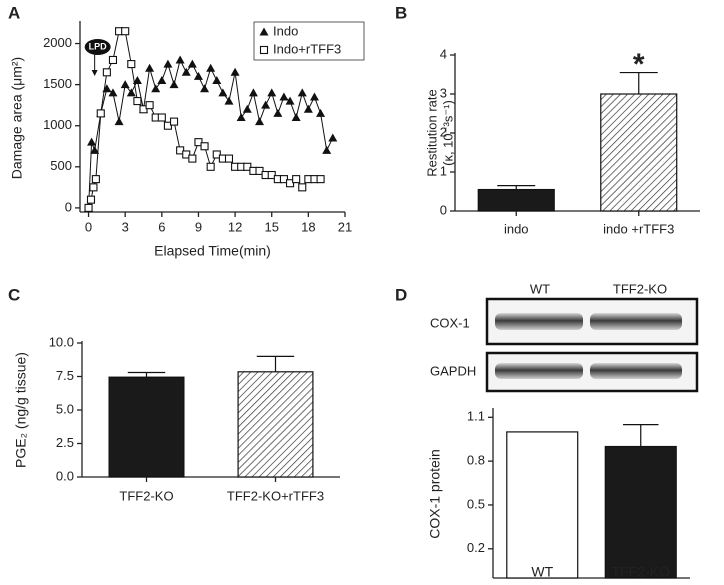 The height and width of the screenshot is (585, 724). What do you see at coordinates (476, 503) in the screenshot?
I see `y-tick-label: 0.5` at bounding box center [476, 503].